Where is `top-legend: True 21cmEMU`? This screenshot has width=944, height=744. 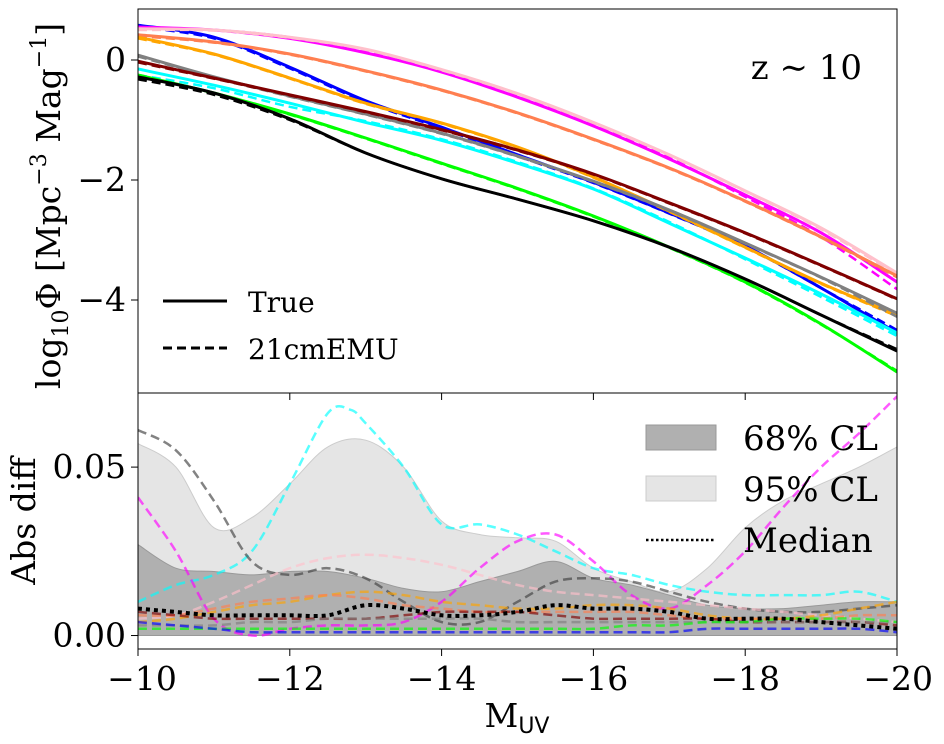
top-legend: True 21cmEMU is located at coordinates (281, 326).